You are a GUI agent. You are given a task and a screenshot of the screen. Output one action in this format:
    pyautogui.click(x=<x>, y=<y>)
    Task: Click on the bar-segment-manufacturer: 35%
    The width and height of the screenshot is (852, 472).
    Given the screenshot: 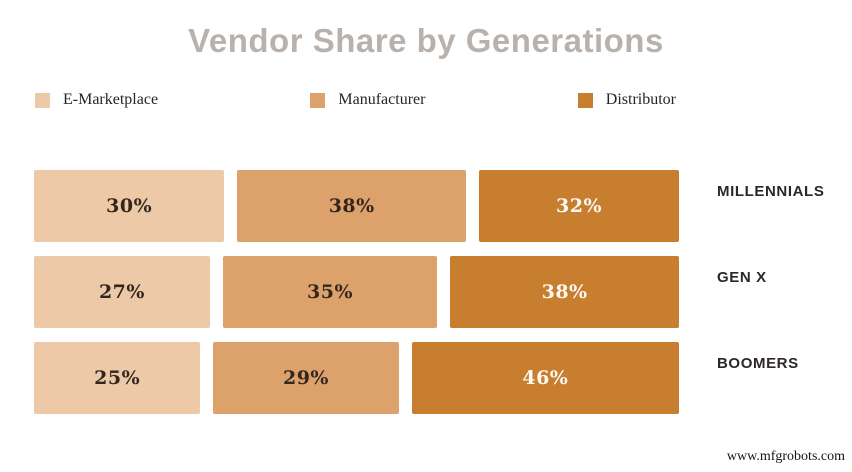 What is the action you would take?
    pyautogui.click(x=330, y=292)
    